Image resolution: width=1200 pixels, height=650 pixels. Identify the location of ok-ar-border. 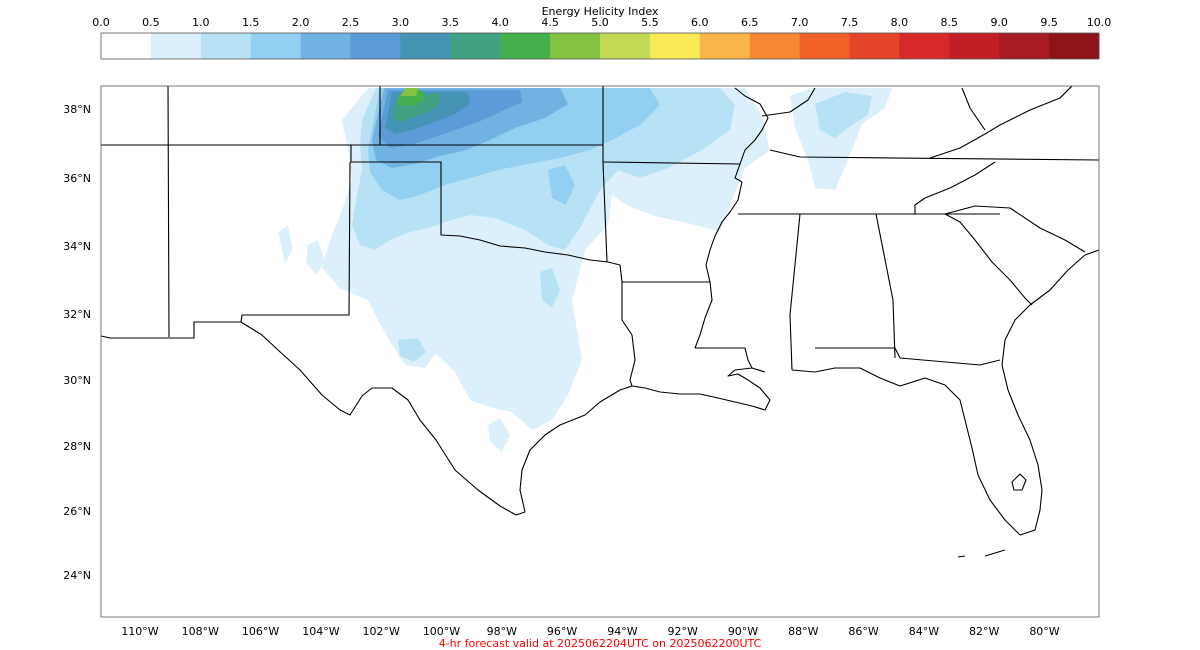
(605, 212).